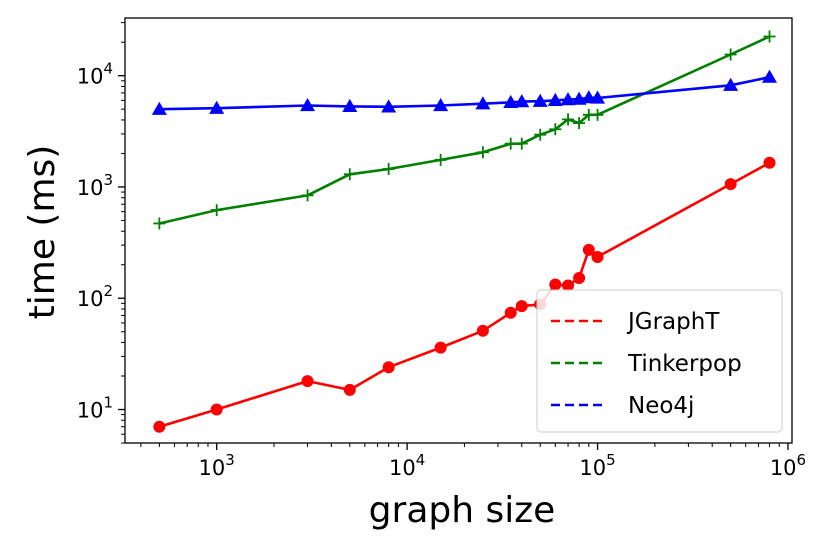 This screenshot has height=554, width=830. Describe the element at coordinates (597, 465) in the screenshot. I see `x-tick-label: 10⁵` at that location.